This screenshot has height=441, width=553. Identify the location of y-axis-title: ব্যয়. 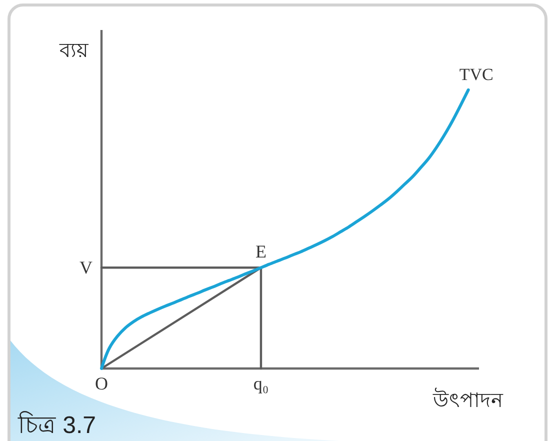
(74, 51).